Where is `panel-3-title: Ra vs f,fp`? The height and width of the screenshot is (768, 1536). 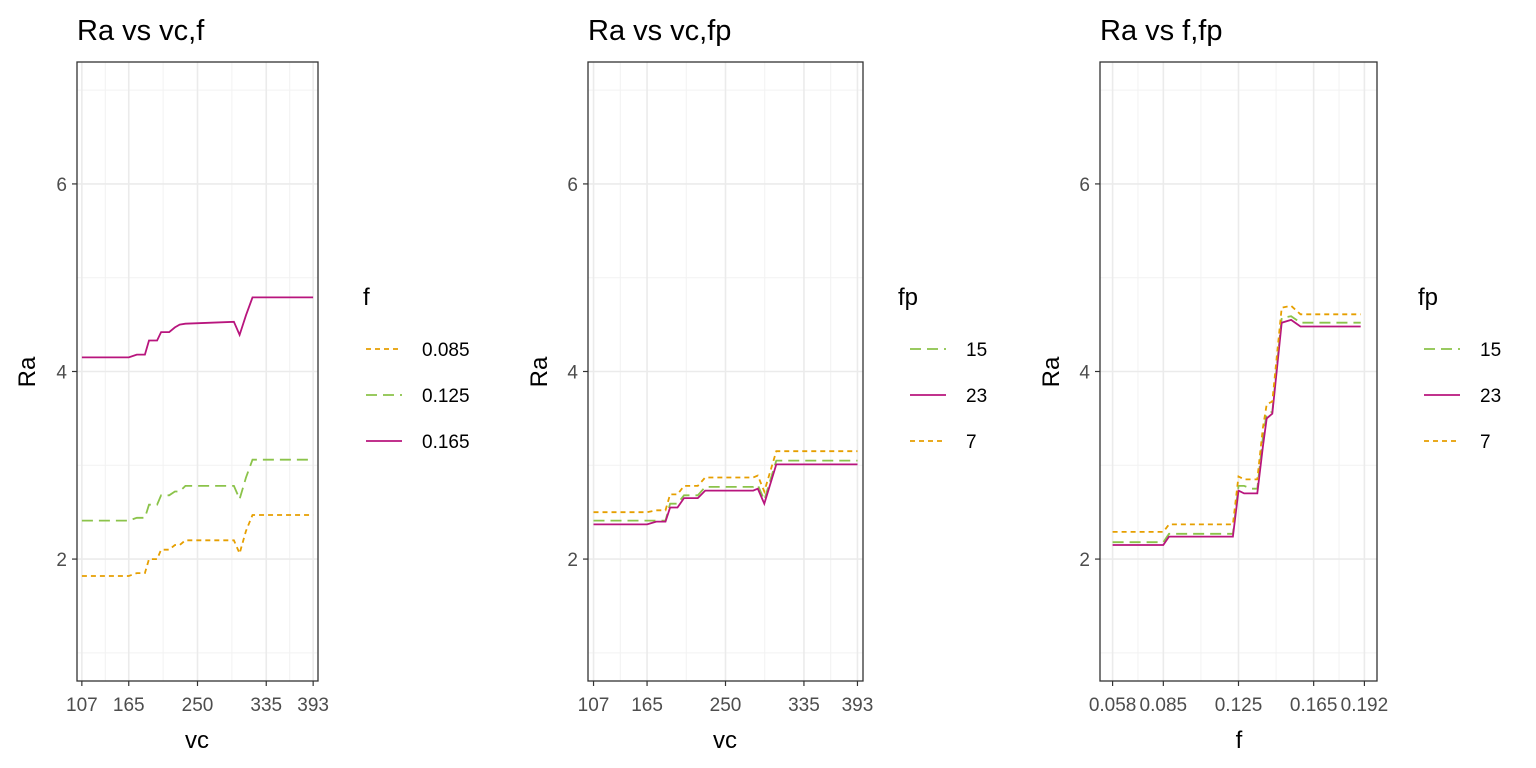 panel-3-title: Ra vs f,fp is located at coordinates (1161, 31).